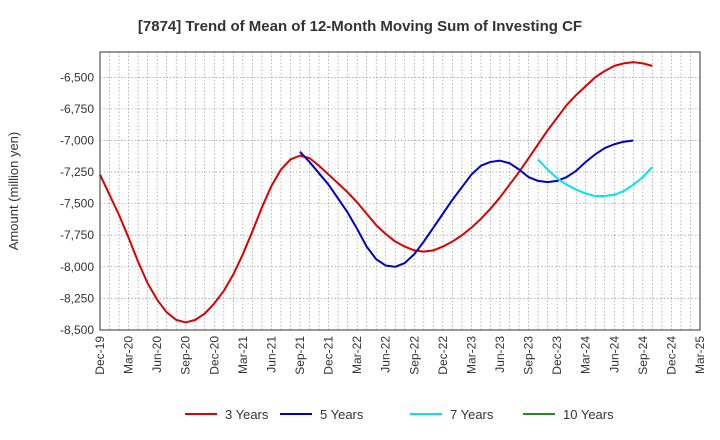 The height and width of the screenshot is (440, 720). What do you see at coordinates (443, 355) in the screenshot?
I see `x-tick-label: Dec-22` at bounding box center [443, 355].